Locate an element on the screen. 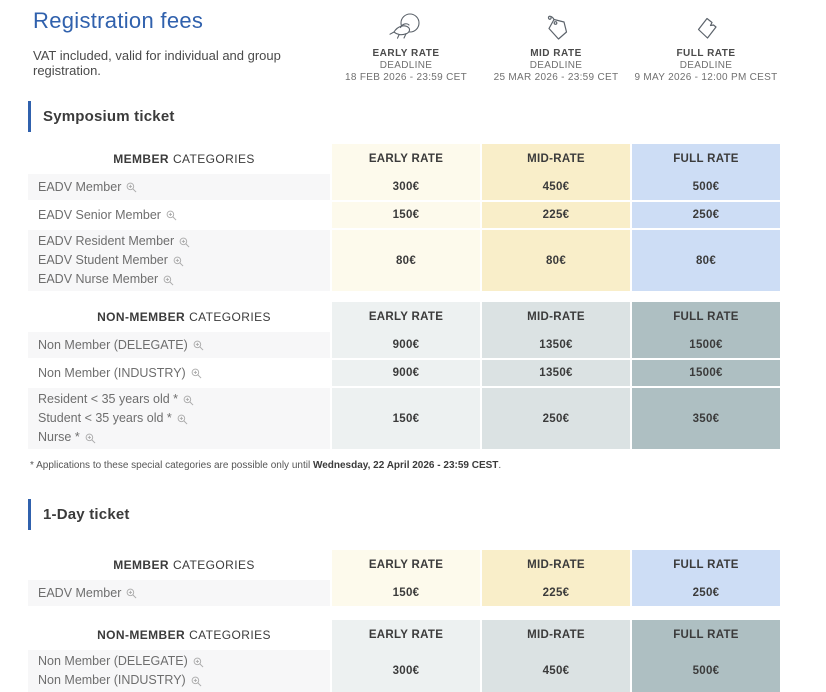  deadline-date: 18 FEB 2026 - 23:59 CET is located at coordinates (406, 77).